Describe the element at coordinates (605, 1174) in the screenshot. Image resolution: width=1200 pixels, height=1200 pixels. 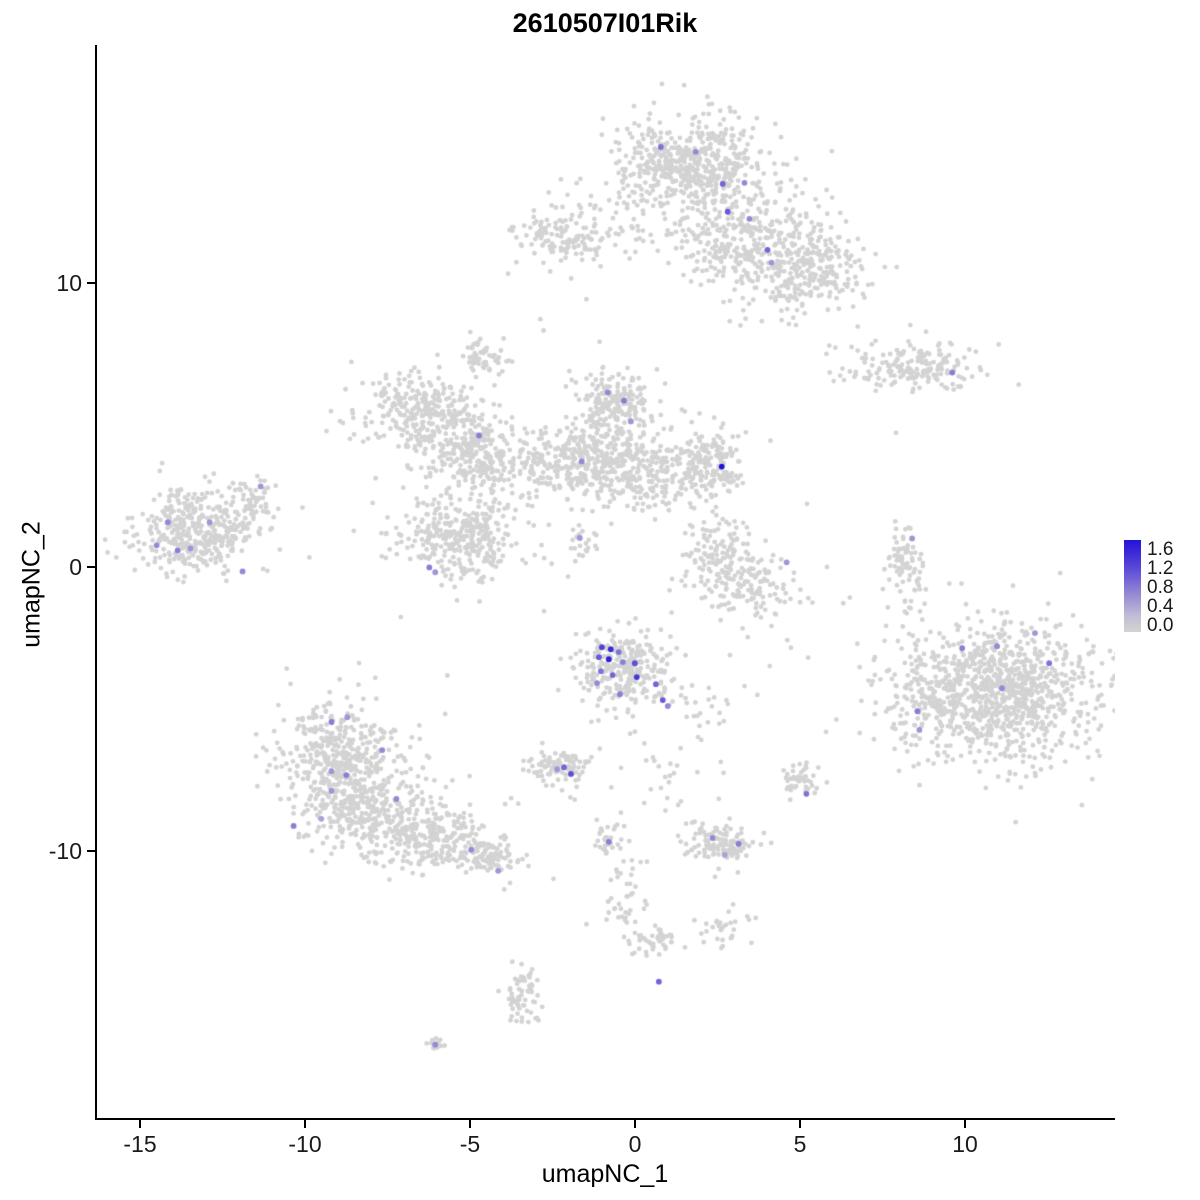
I see `x-axis-title: umapNC_1` at that location.